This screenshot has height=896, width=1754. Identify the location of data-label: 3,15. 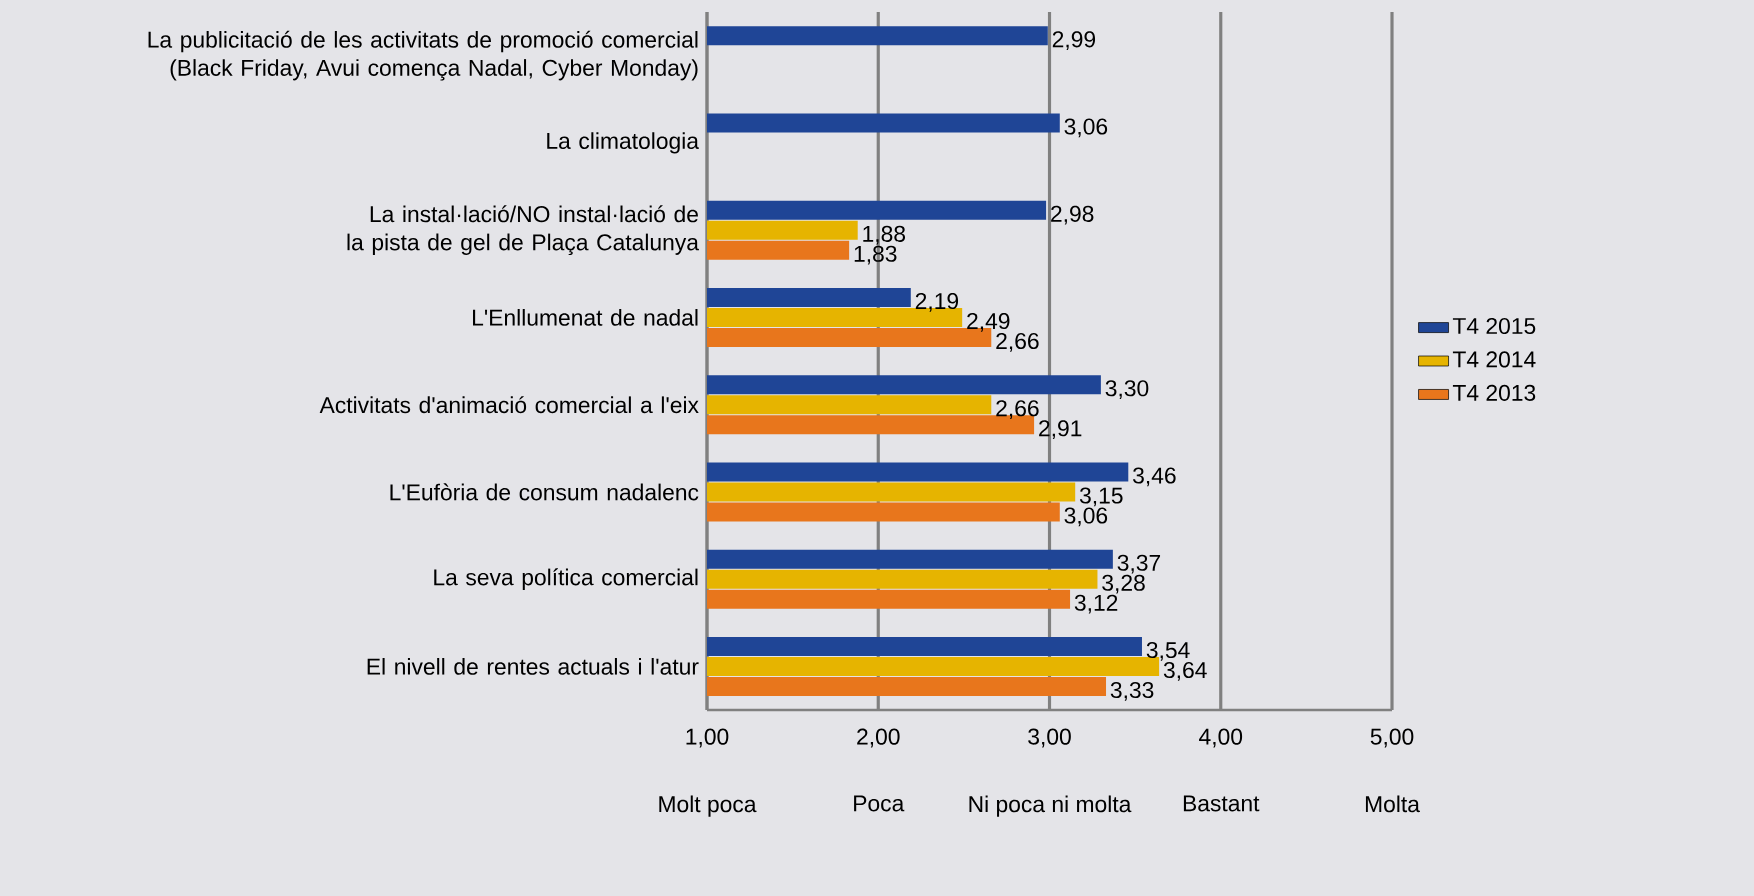
(1101, 497).